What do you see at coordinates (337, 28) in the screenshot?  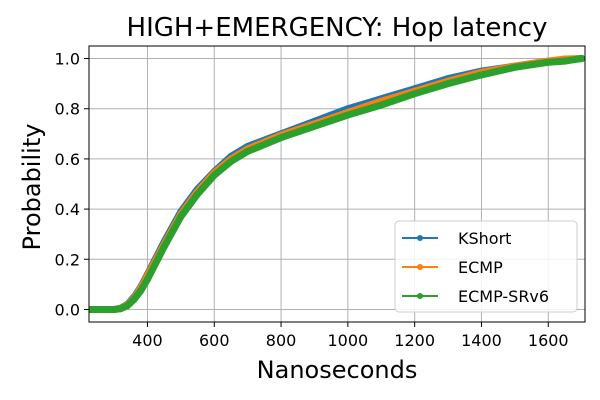 I see `chart-title: HIGH+EMERGENCY: Hop latency` at bounding box center [337, 28].